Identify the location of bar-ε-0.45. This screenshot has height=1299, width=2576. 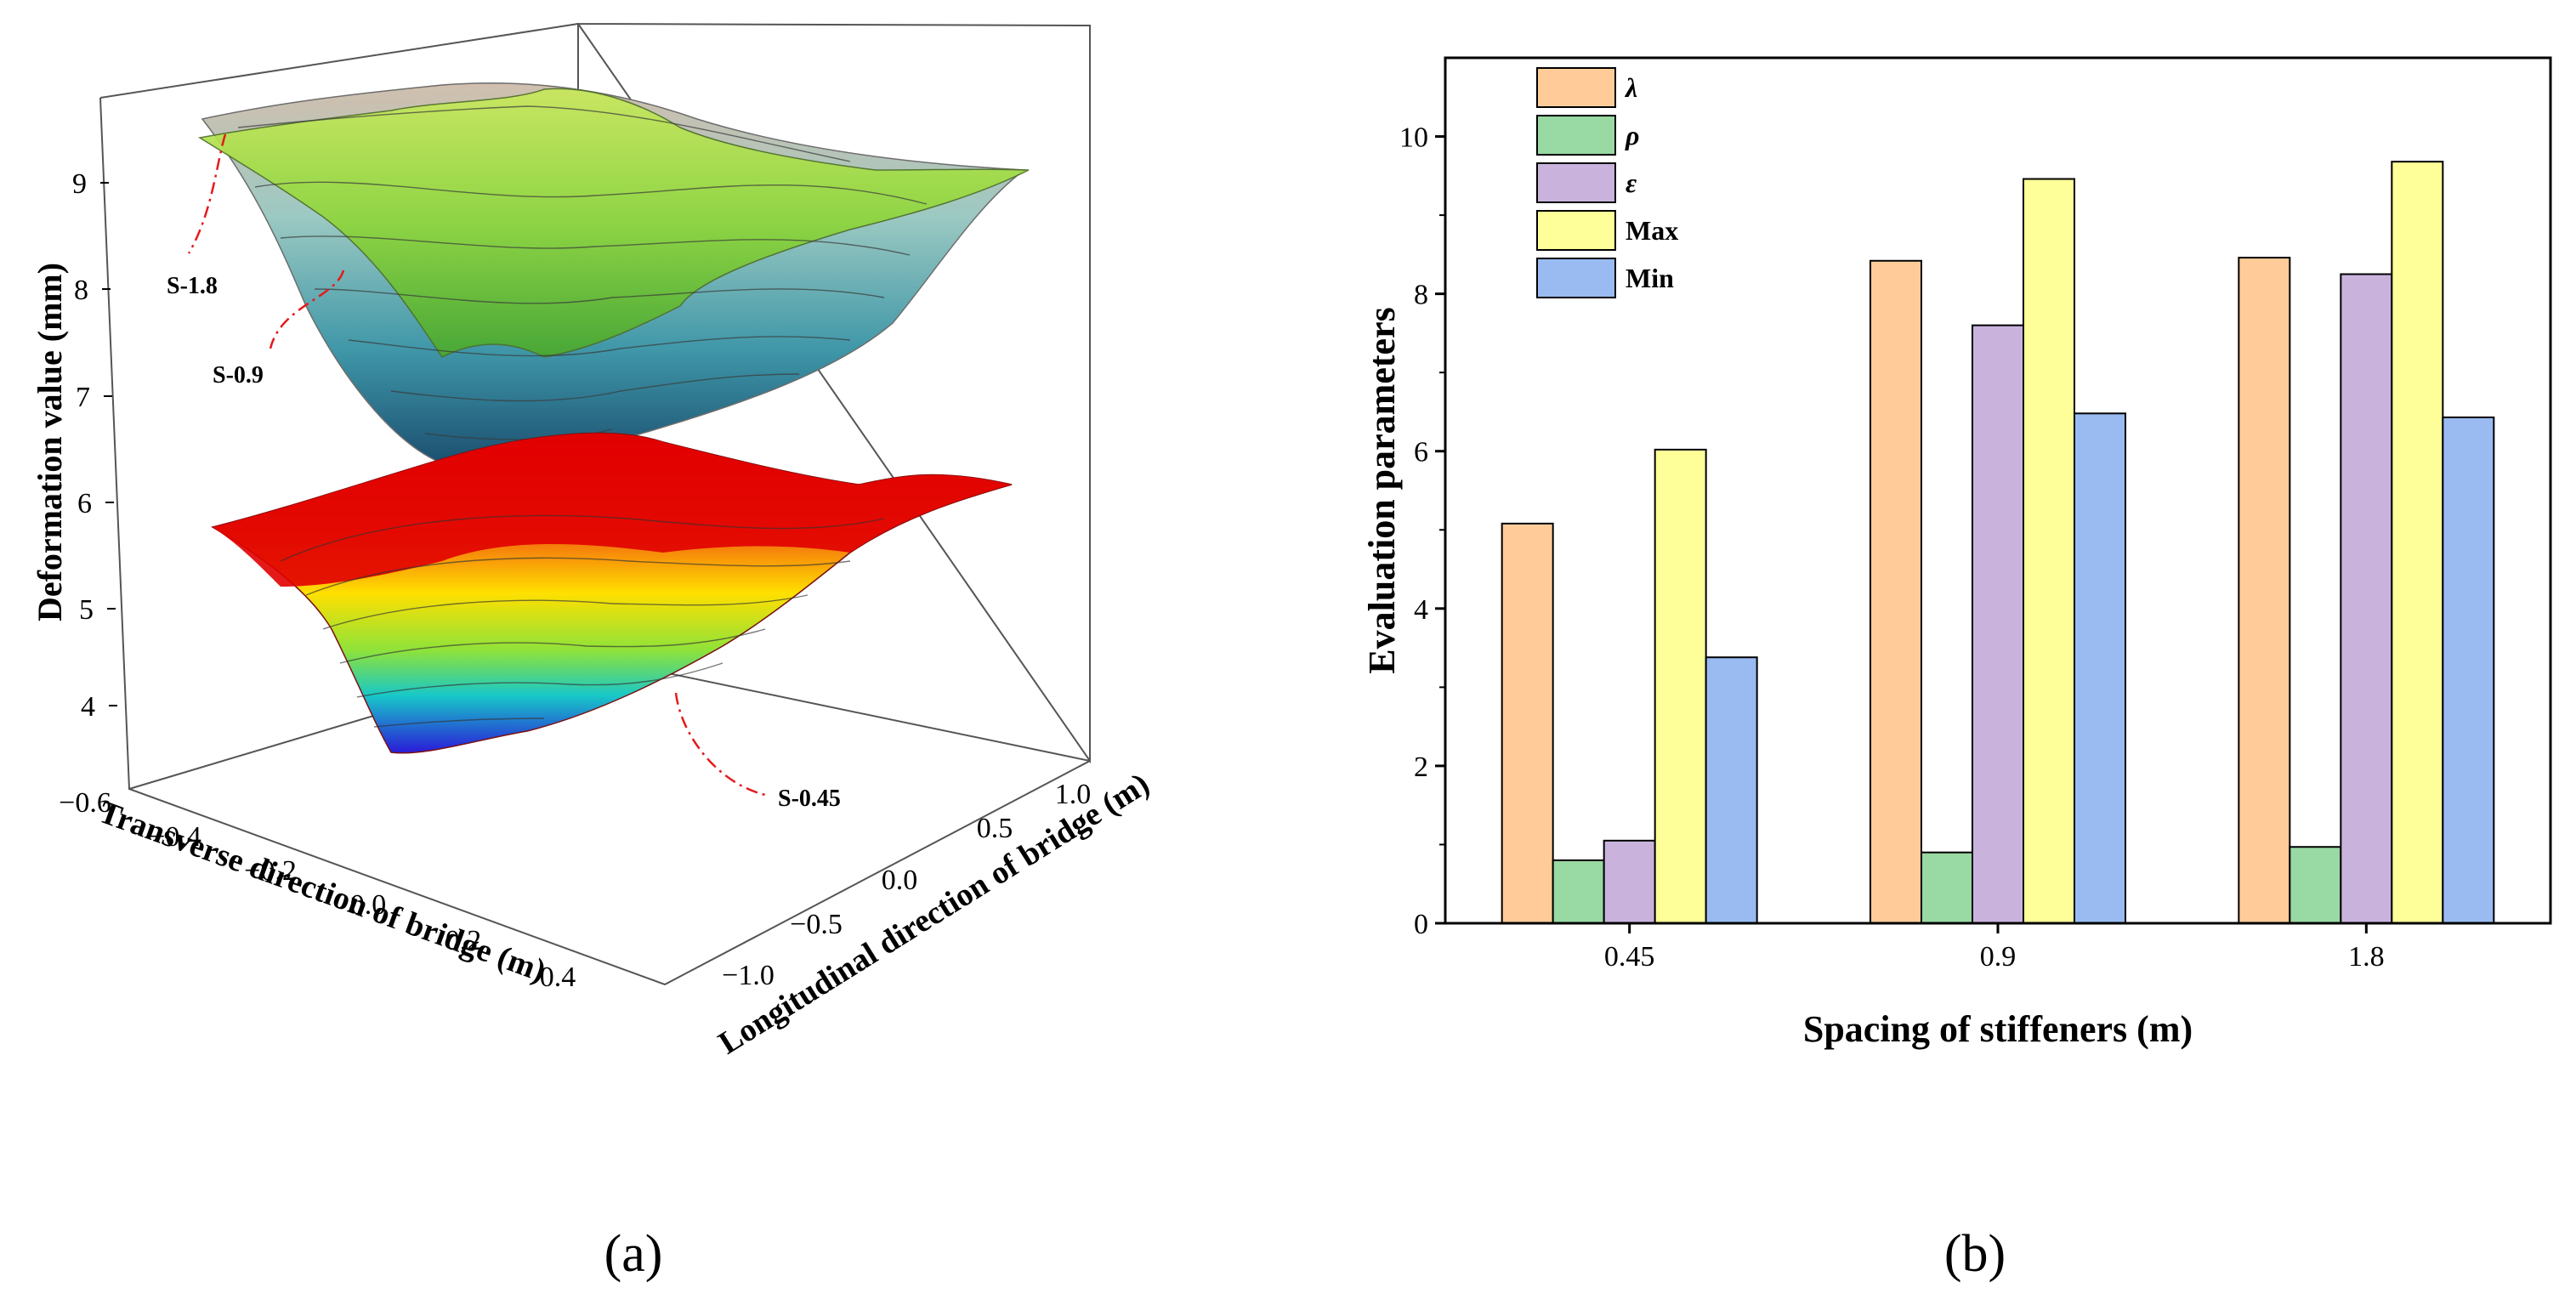
(1630, 881).